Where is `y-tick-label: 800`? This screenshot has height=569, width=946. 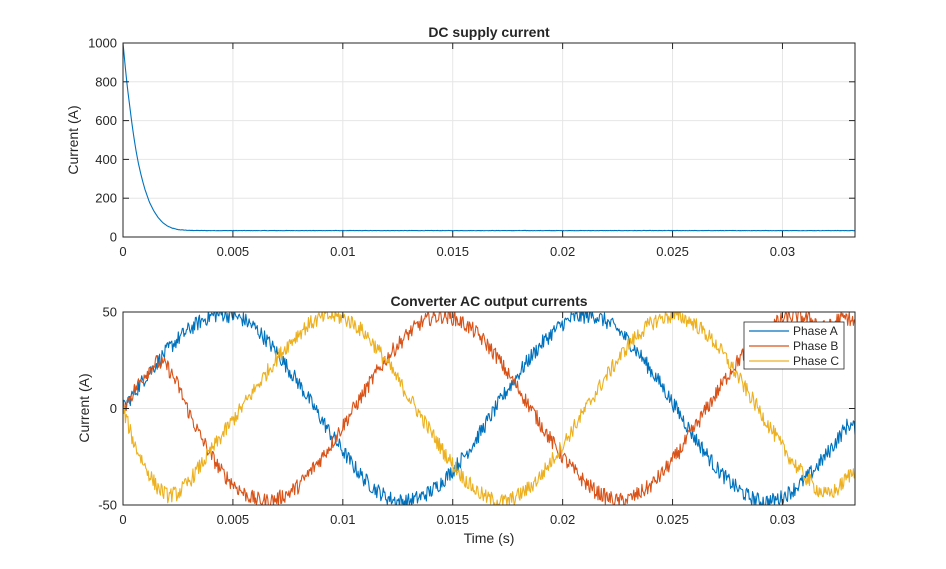 y-tick-label: 800 is located at coordinates (106, 81).